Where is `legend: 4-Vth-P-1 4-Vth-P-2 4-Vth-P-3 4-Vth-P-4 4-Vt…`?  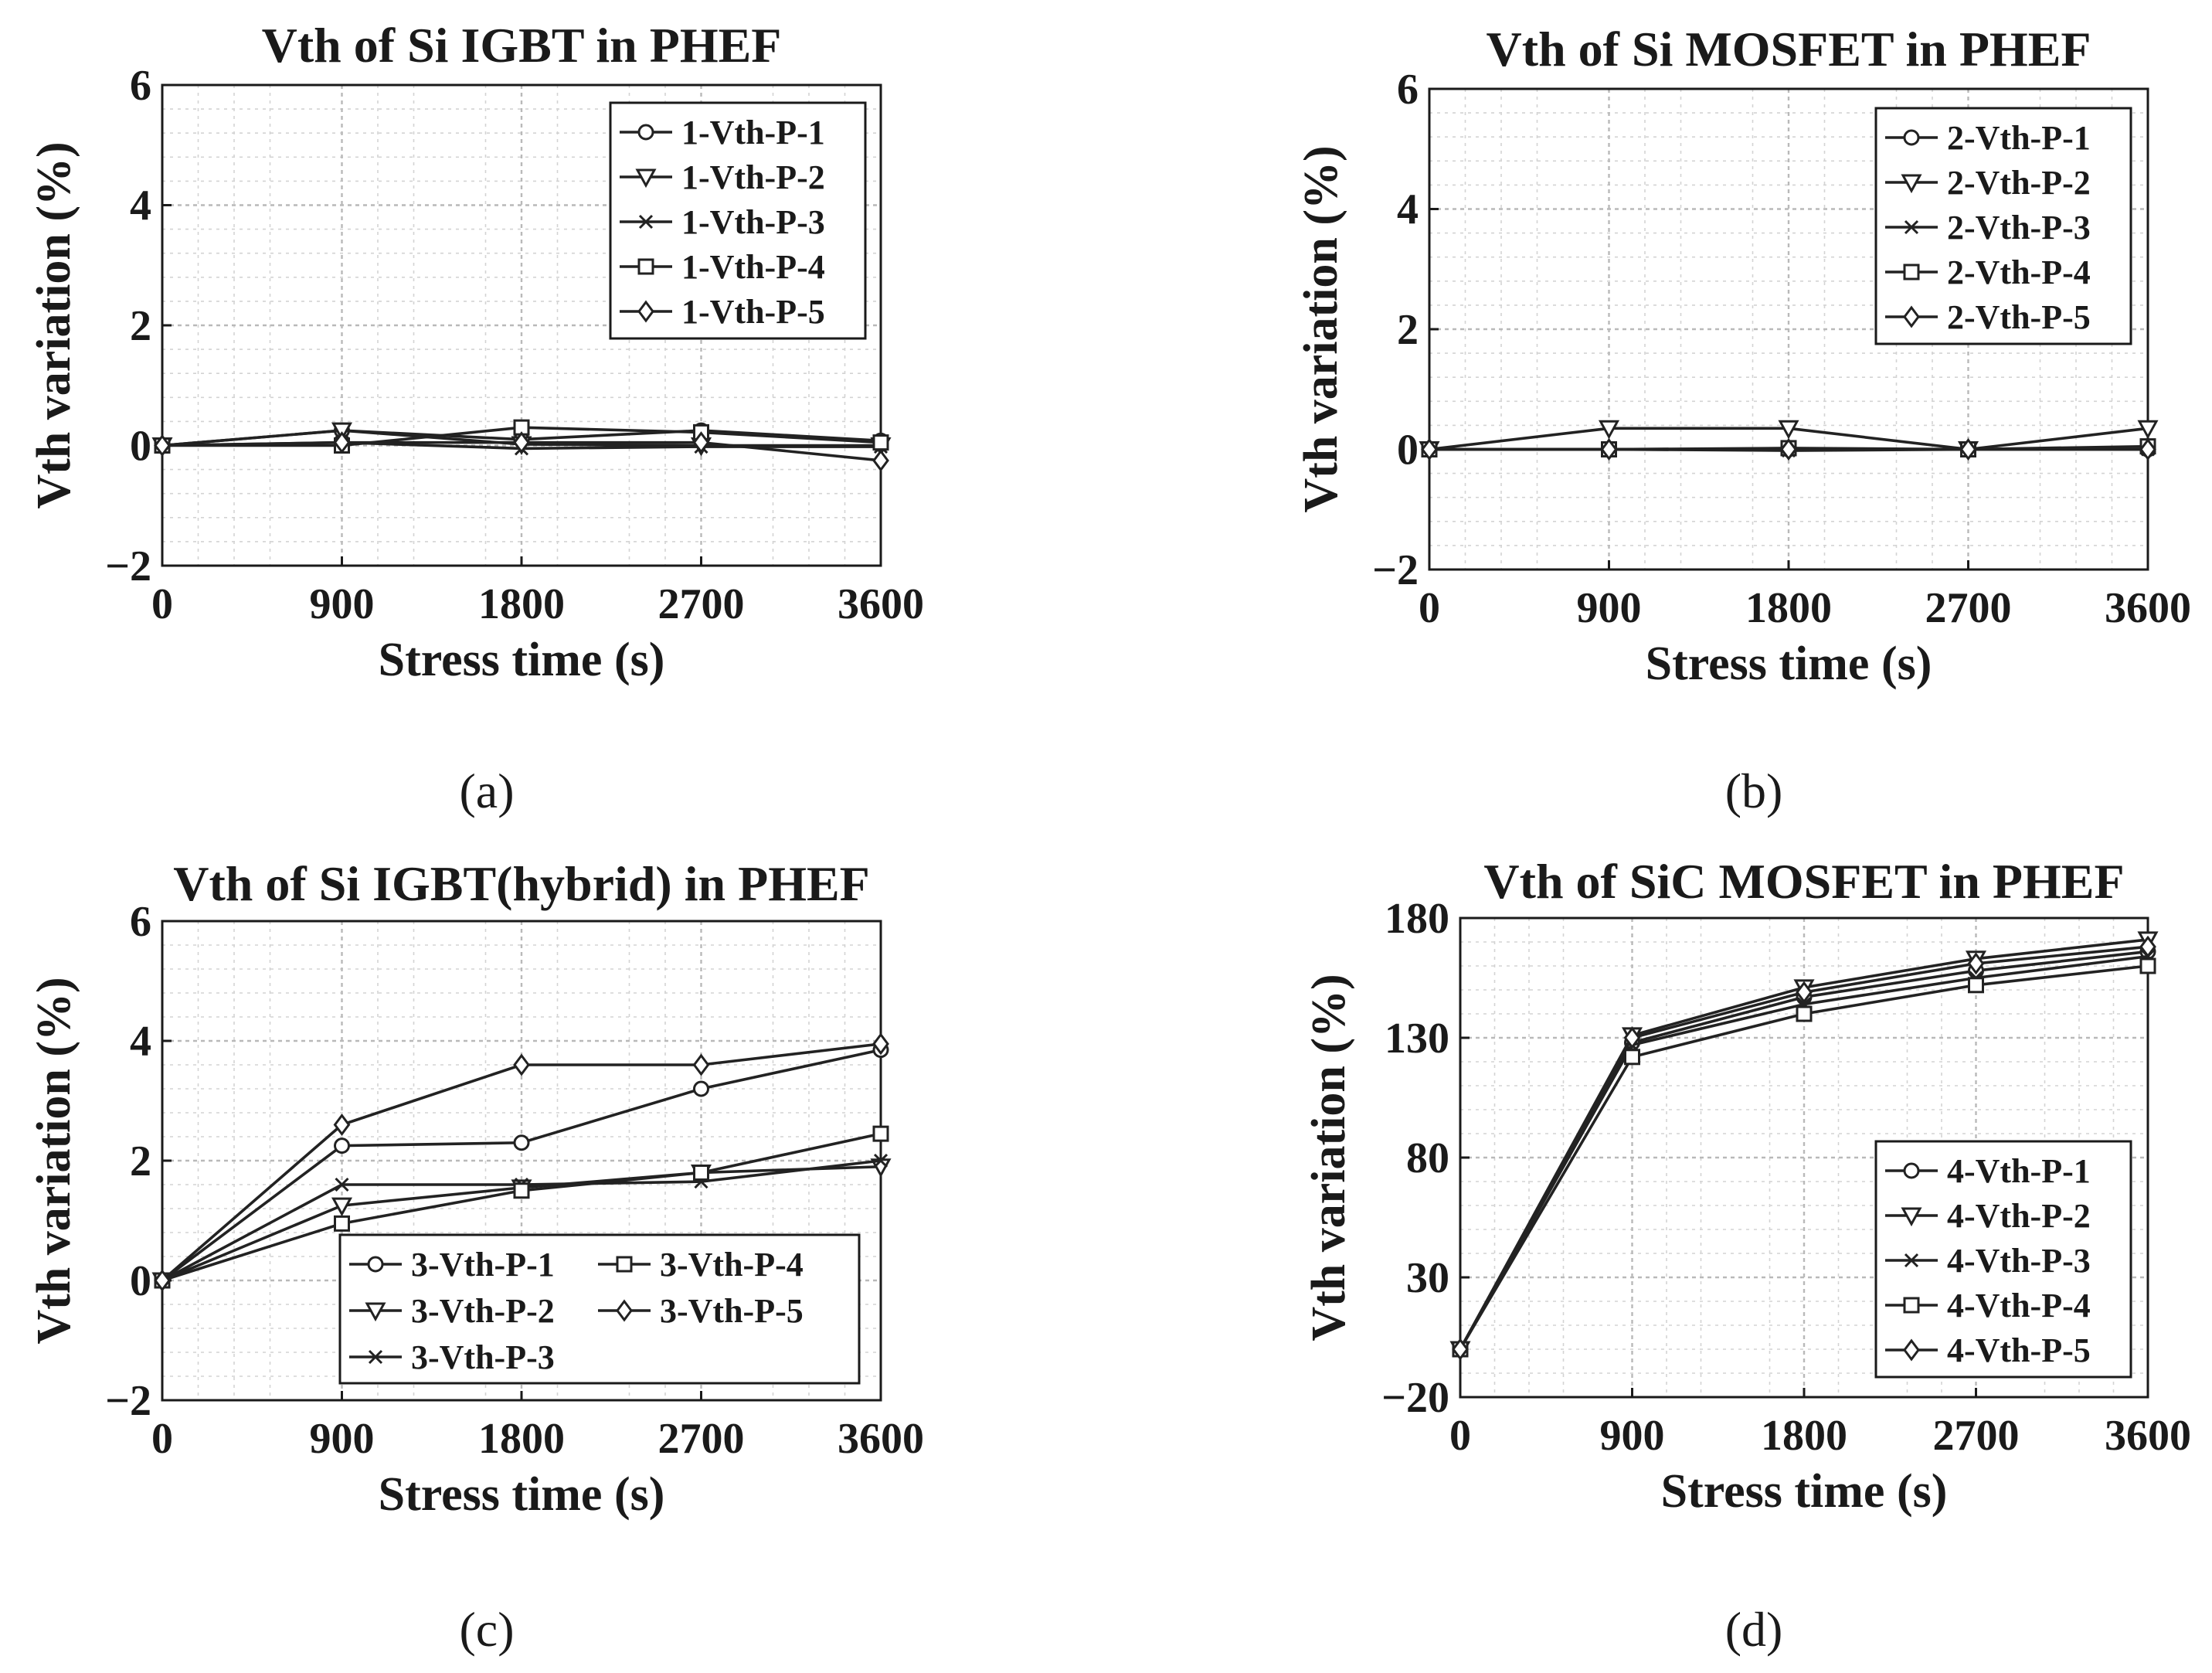
legend: 4-Vth-P-1 4-Vth-P-2 4-Vth-P-3 4-Vth-P-4 4-Vt… is located at coordinates (2003, 1259).